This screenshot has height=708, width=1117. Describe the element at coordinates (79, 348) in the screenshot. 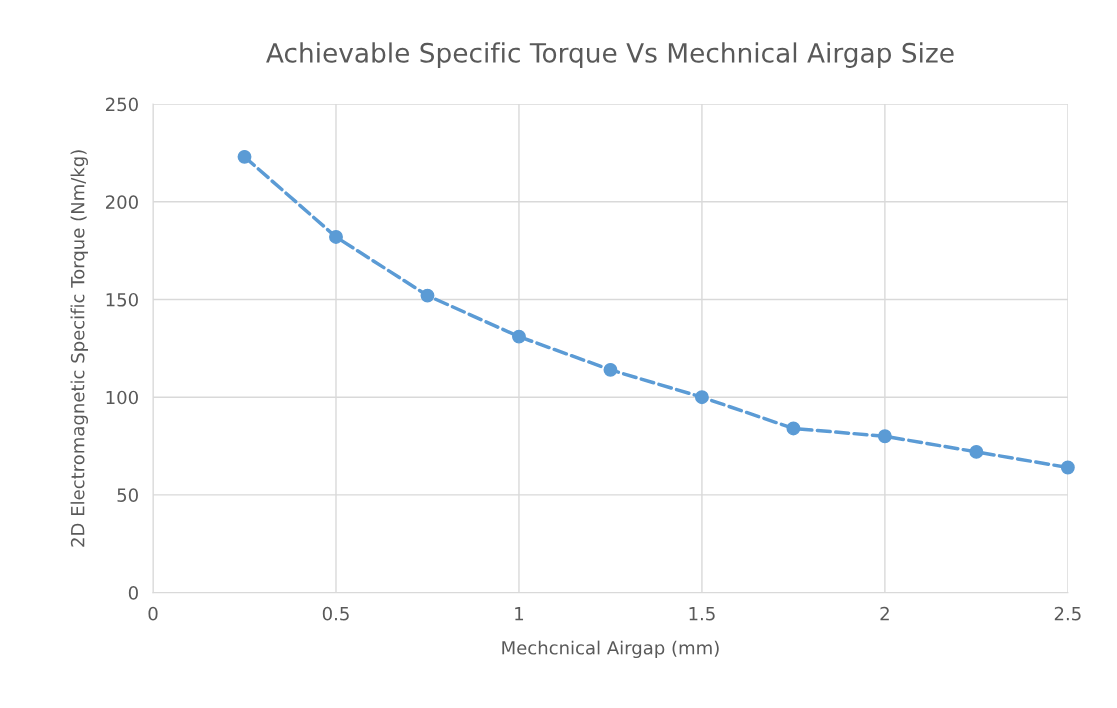

I see `y-axis-title: 2D Electromagnetic Specific Torque (Nm/kg)` at that location.